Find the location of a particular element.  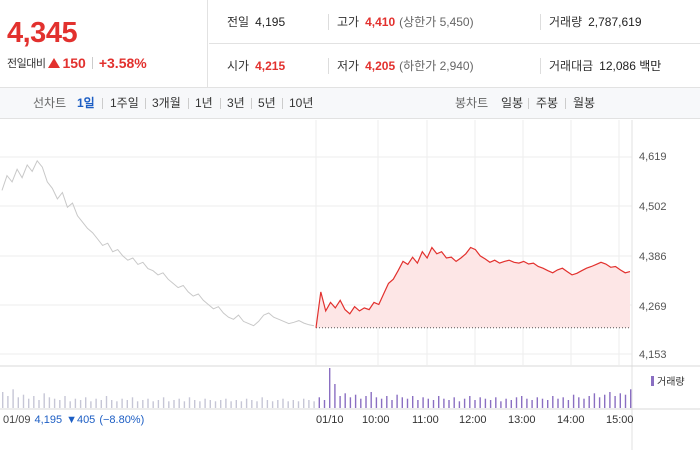

stat-value: 4,205 is located at coordinates (380, 66).